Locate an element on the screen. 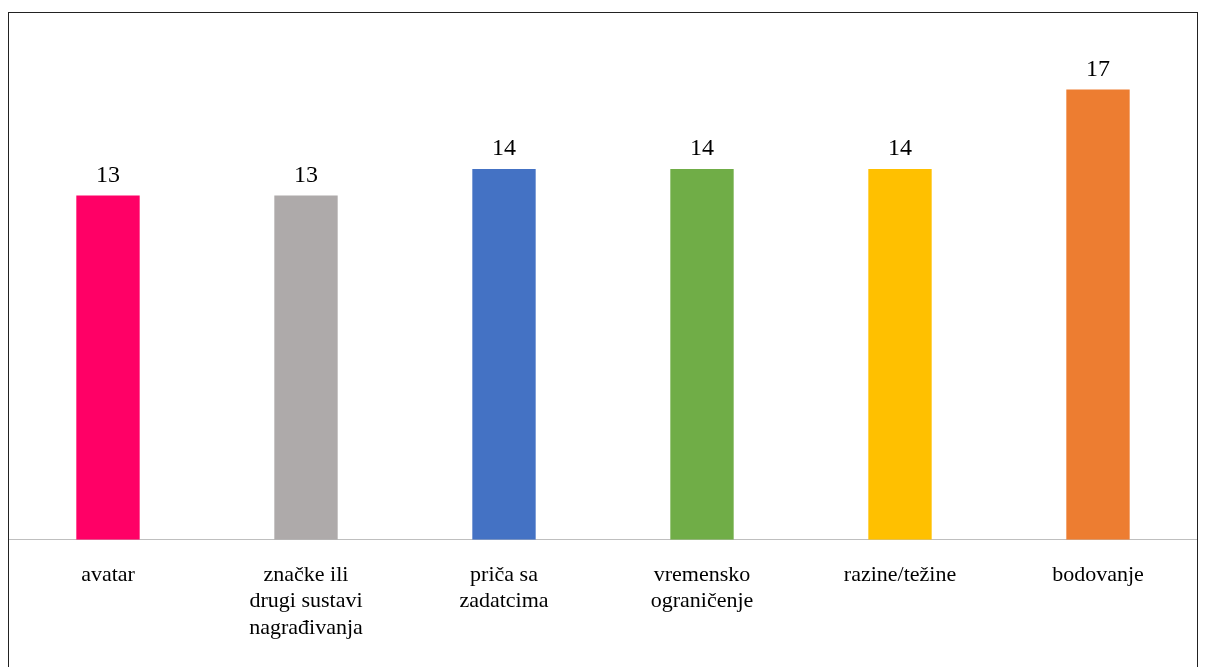 Image resolution: width=1206 pixels, height=667 pixels. x-tick-label: razine/težine is located at coordinates (900, 573).